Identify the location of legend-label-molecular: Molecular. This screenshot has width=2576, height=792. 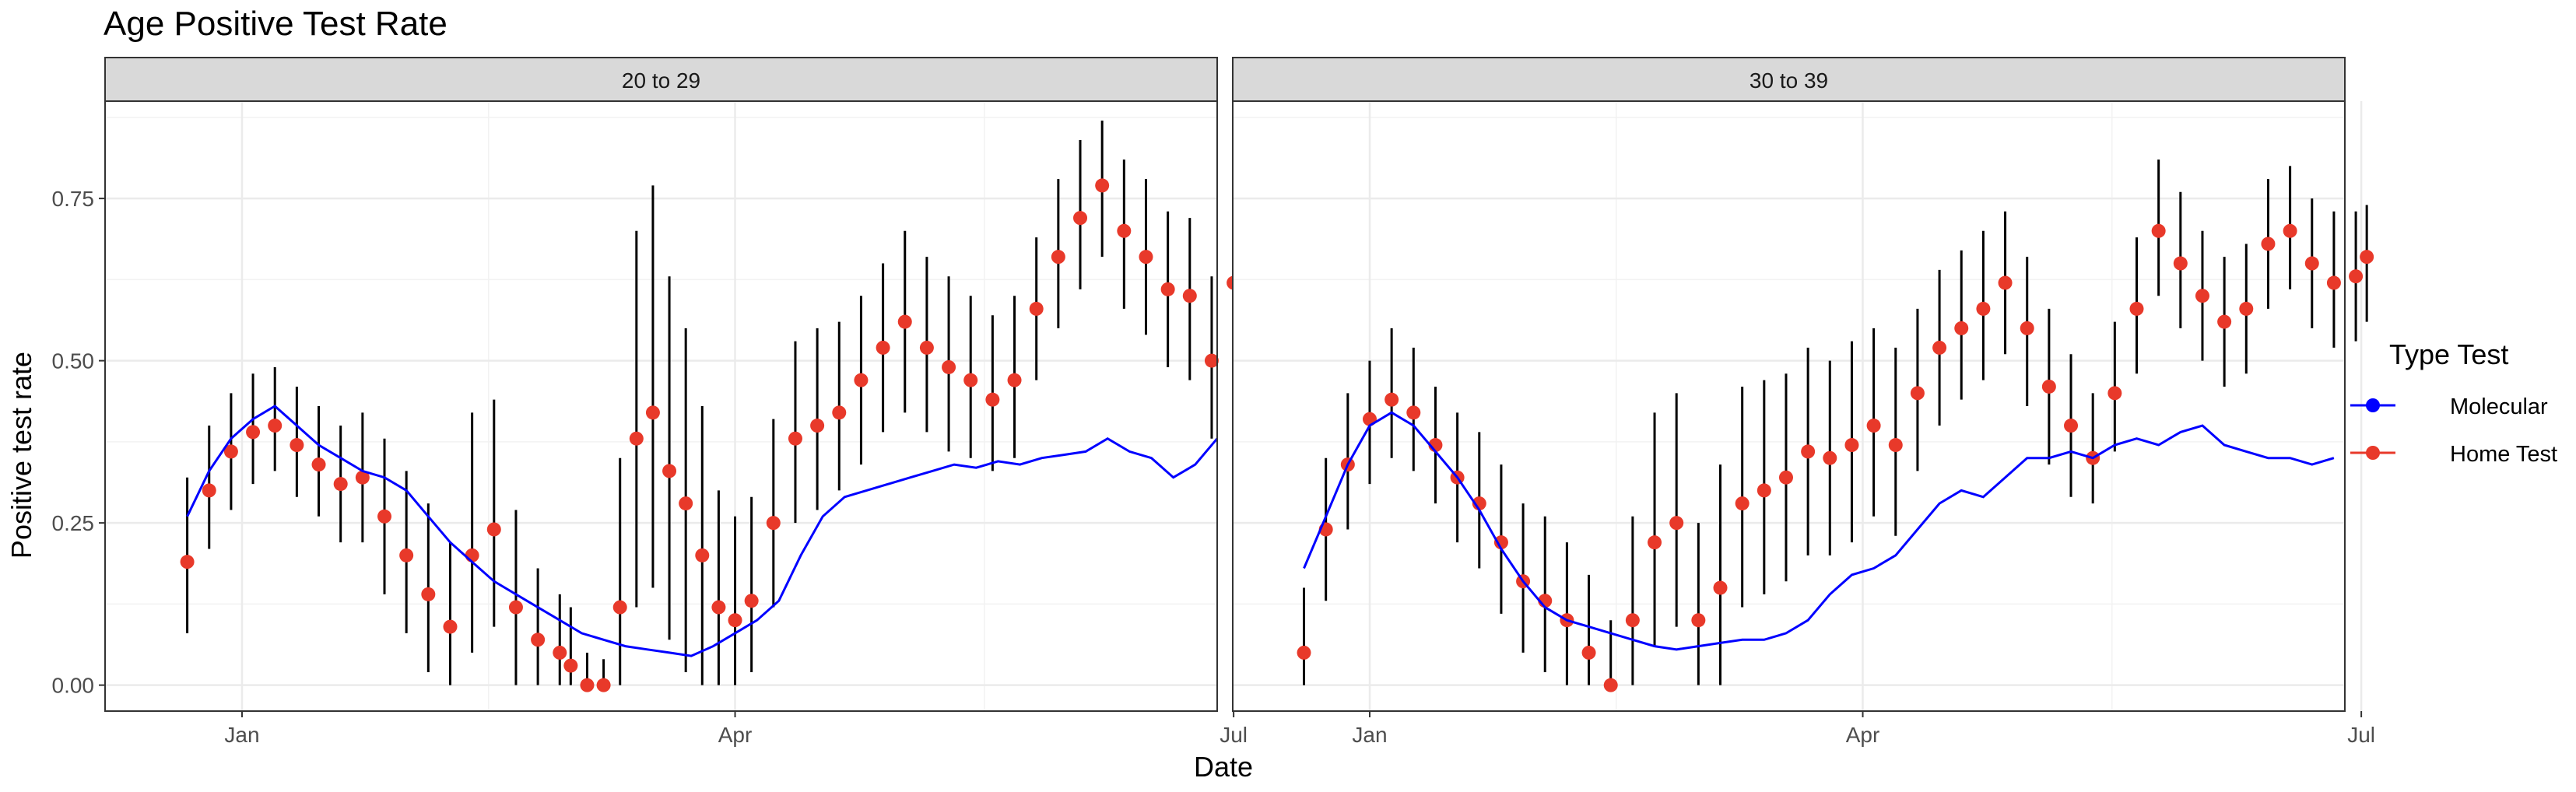
(2499, 406).